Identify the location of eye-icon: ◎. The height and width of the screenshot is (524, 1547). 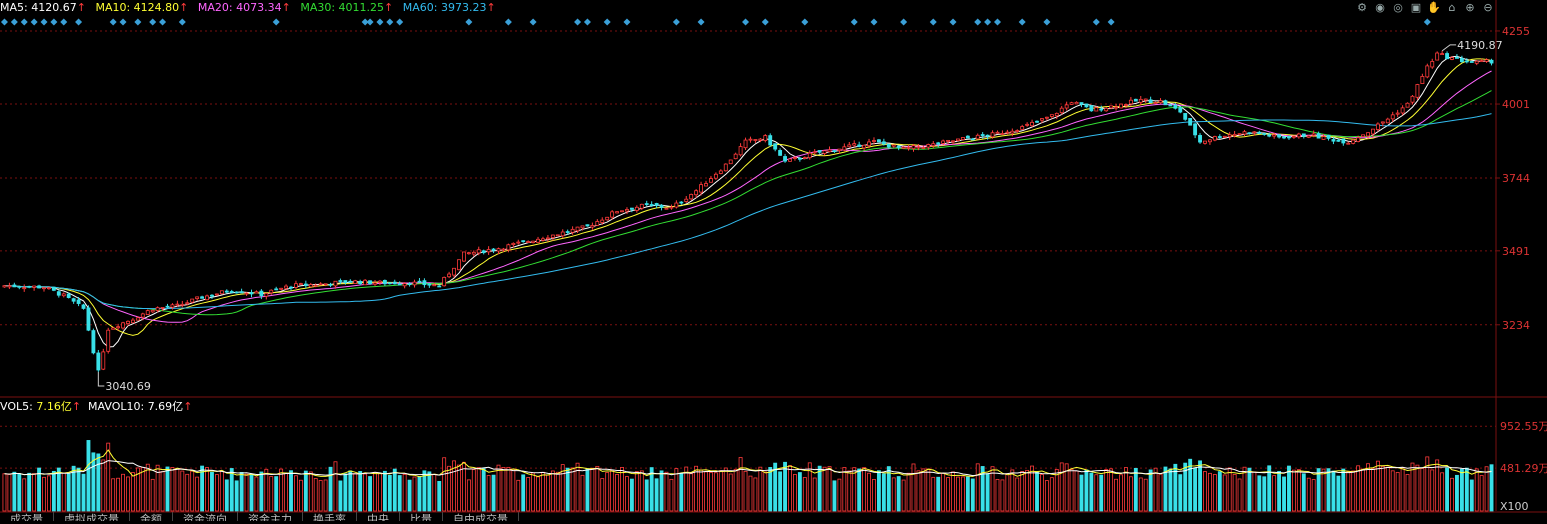
(1398, 7).